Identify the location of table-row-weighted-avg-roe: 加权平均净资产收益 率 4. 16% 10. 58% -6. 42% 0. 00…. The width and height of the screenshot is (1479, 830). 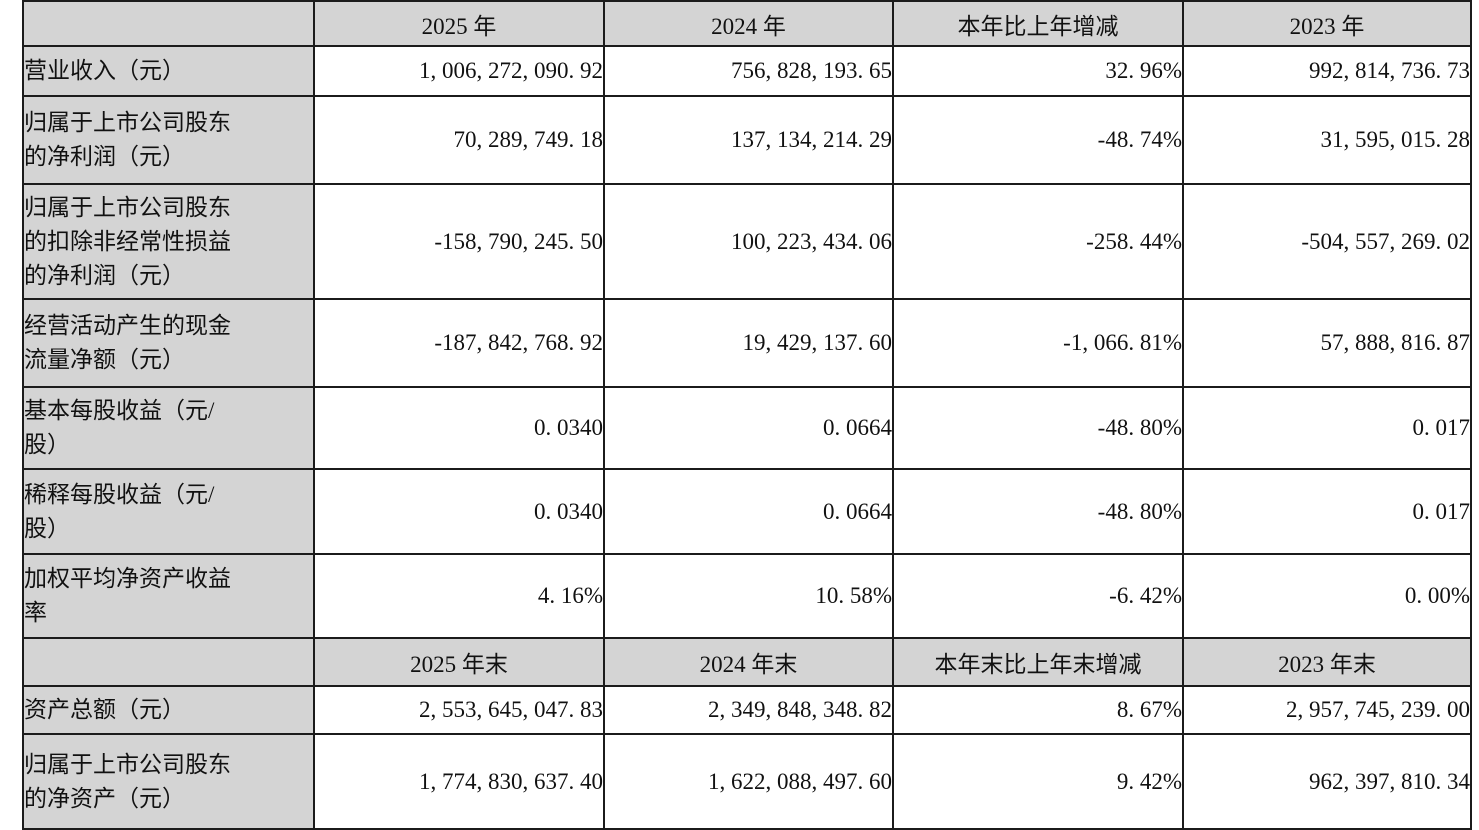
(747, 596).